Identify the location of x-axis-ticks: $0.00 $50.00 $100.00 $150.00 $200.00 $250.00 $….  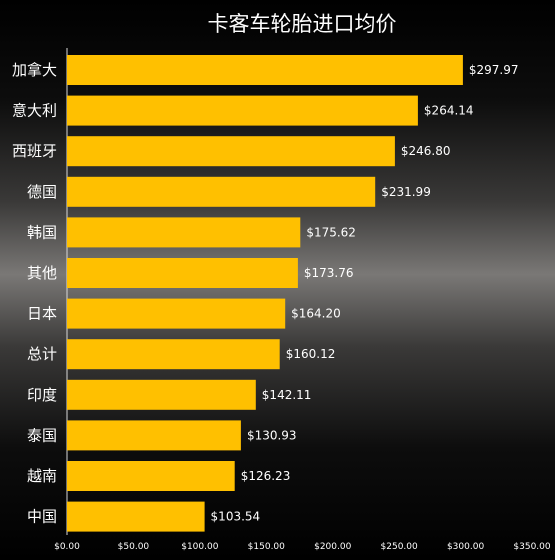
(302, 547).